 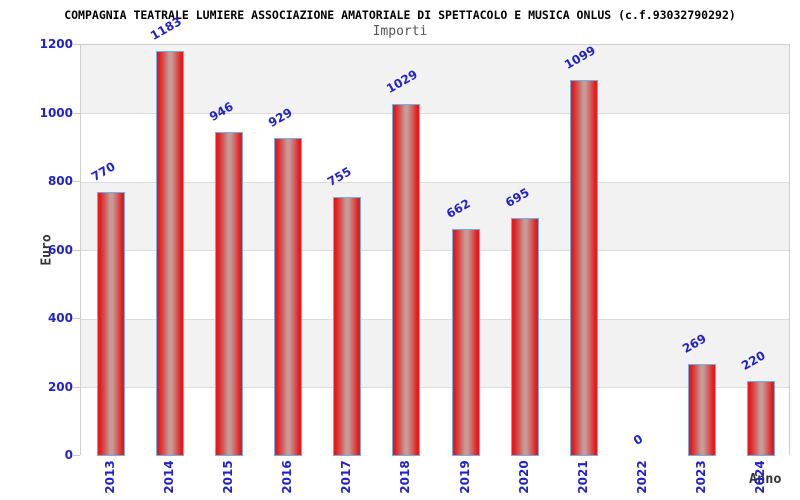 What do you see at coordinates (68, 455) in the screenshot?
I see `y-tick-label: 0` at bounding box center [68, 455].